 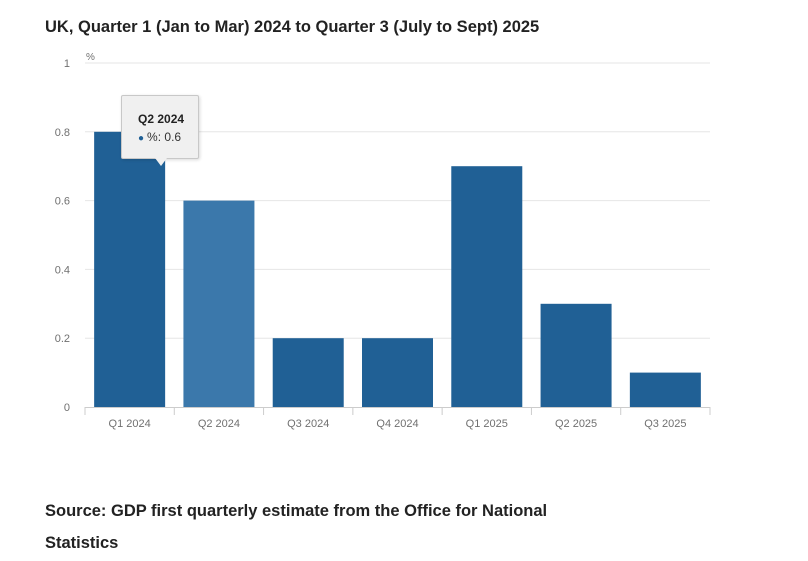 What do you see at coordinates (308, 372) in the screenshot?
I see `bar-q3-2024` at bounding box center [308, 372].